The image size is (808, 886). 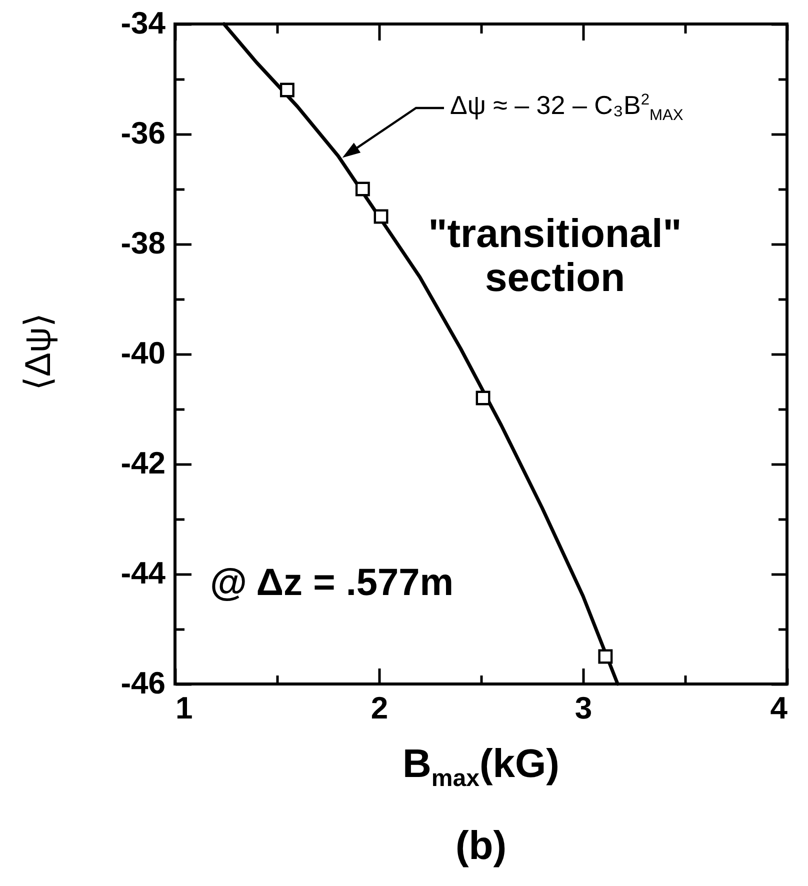 What do you see at coordinates (143, 573) in the screenshot?
I see `y-tick-label: -44` at bounding box center [143, 573].